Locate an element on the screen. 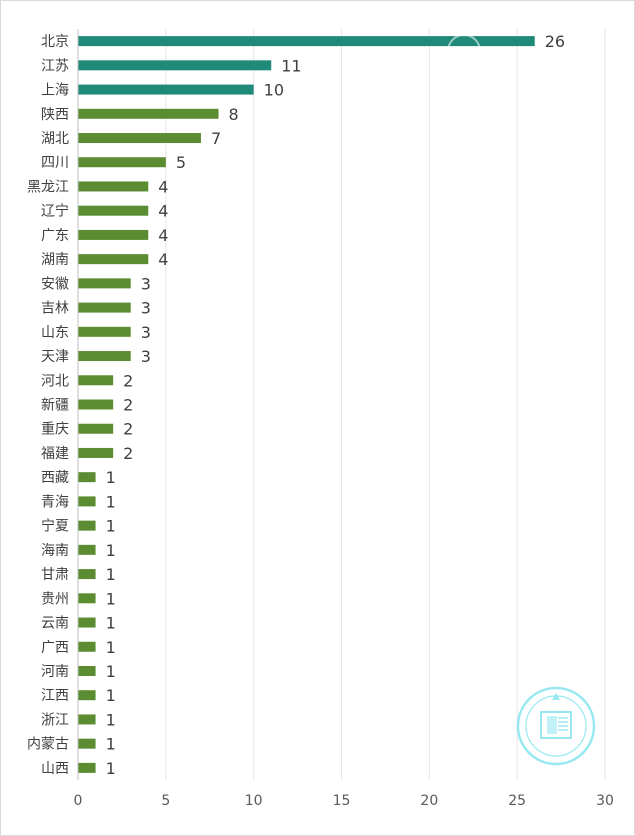  category-label: 河南 is located at coordinates (55, 672).